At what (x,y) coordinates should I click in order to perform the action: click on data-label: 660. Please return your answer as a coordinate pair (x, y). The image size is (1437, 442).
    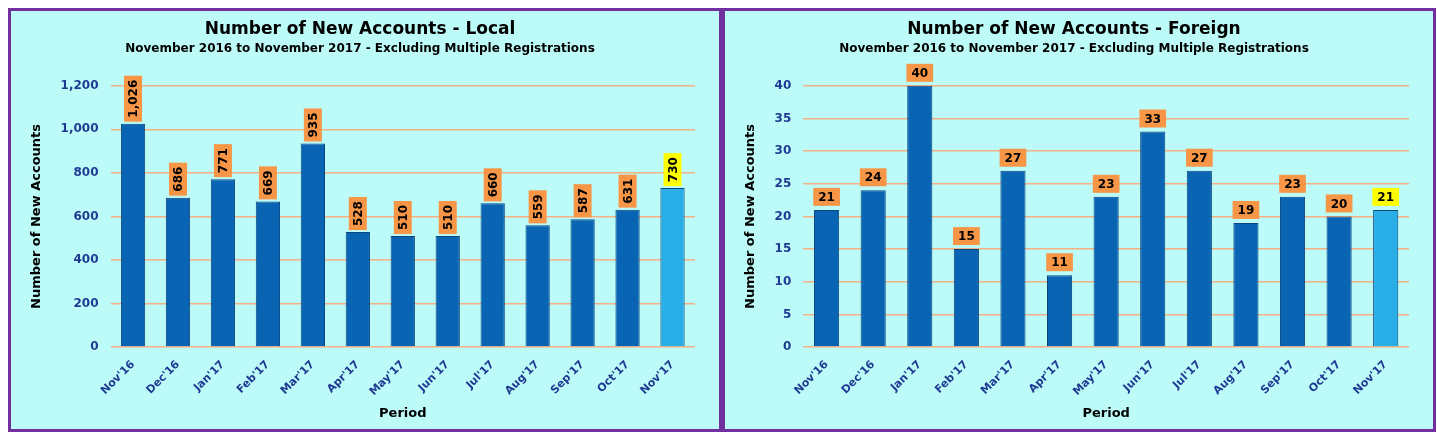
    Looking at the image, I should click on (492, 185).